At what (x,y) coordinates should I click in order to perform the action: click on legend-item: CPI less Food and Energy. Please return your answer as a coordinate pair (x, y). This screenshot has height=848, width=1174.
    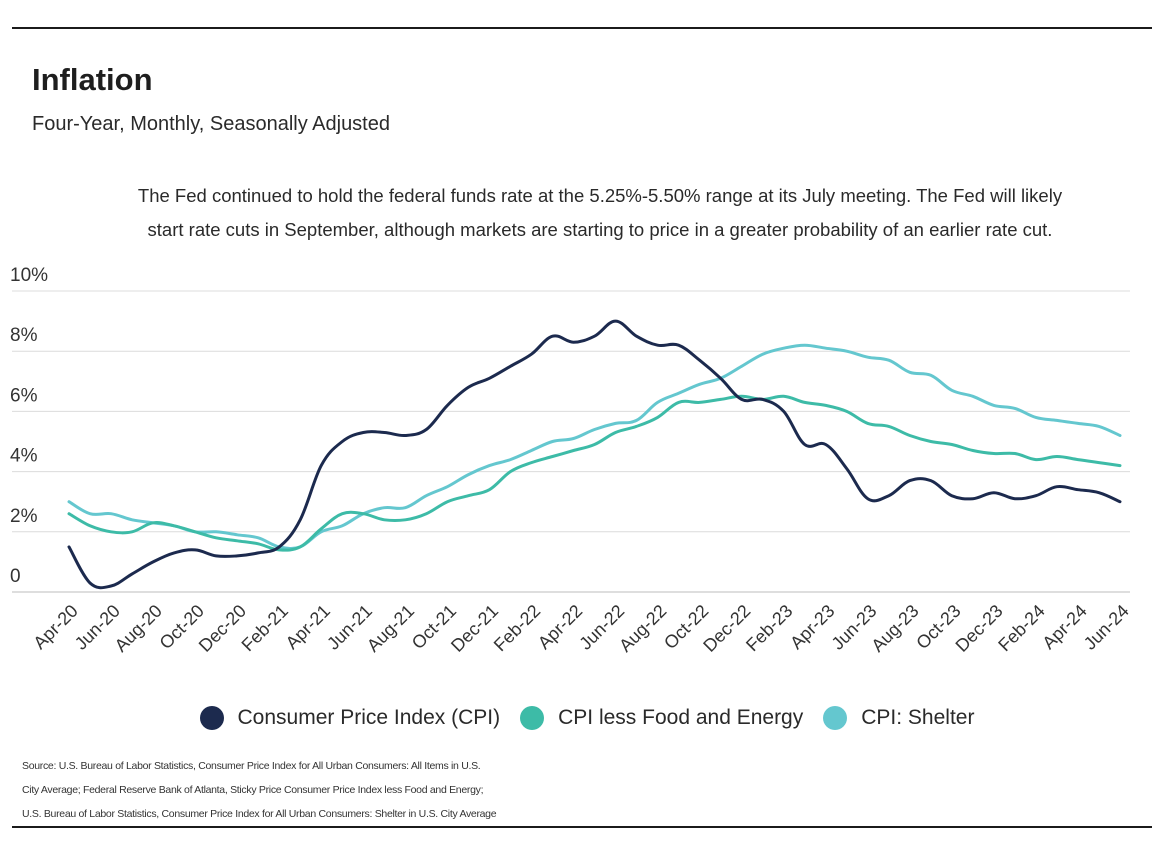
    Looking at the image, I should click on (661, 718).